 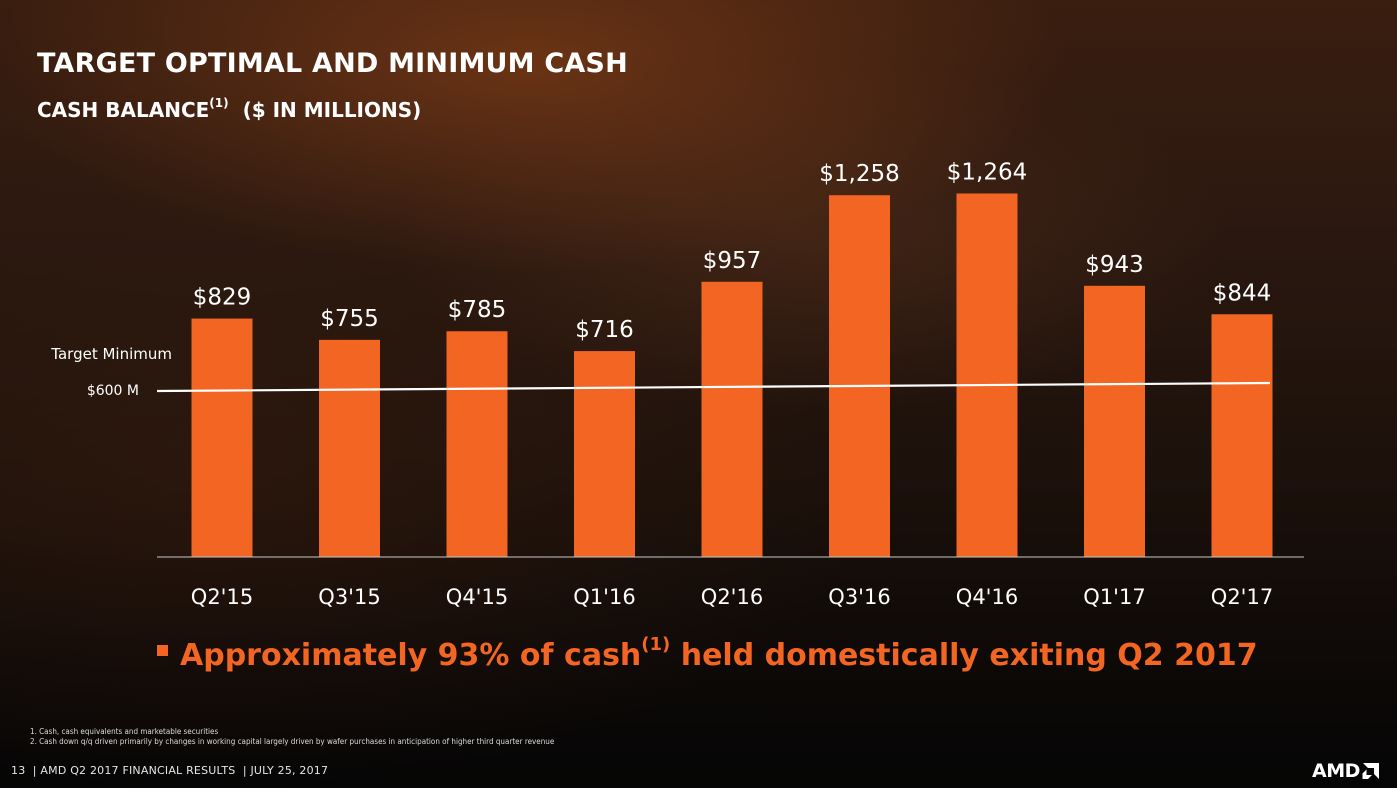 What do you see at coordinates (222, 298) in the screenshot?
I see `data-label-0: $829` at bounding box center [222, 298].